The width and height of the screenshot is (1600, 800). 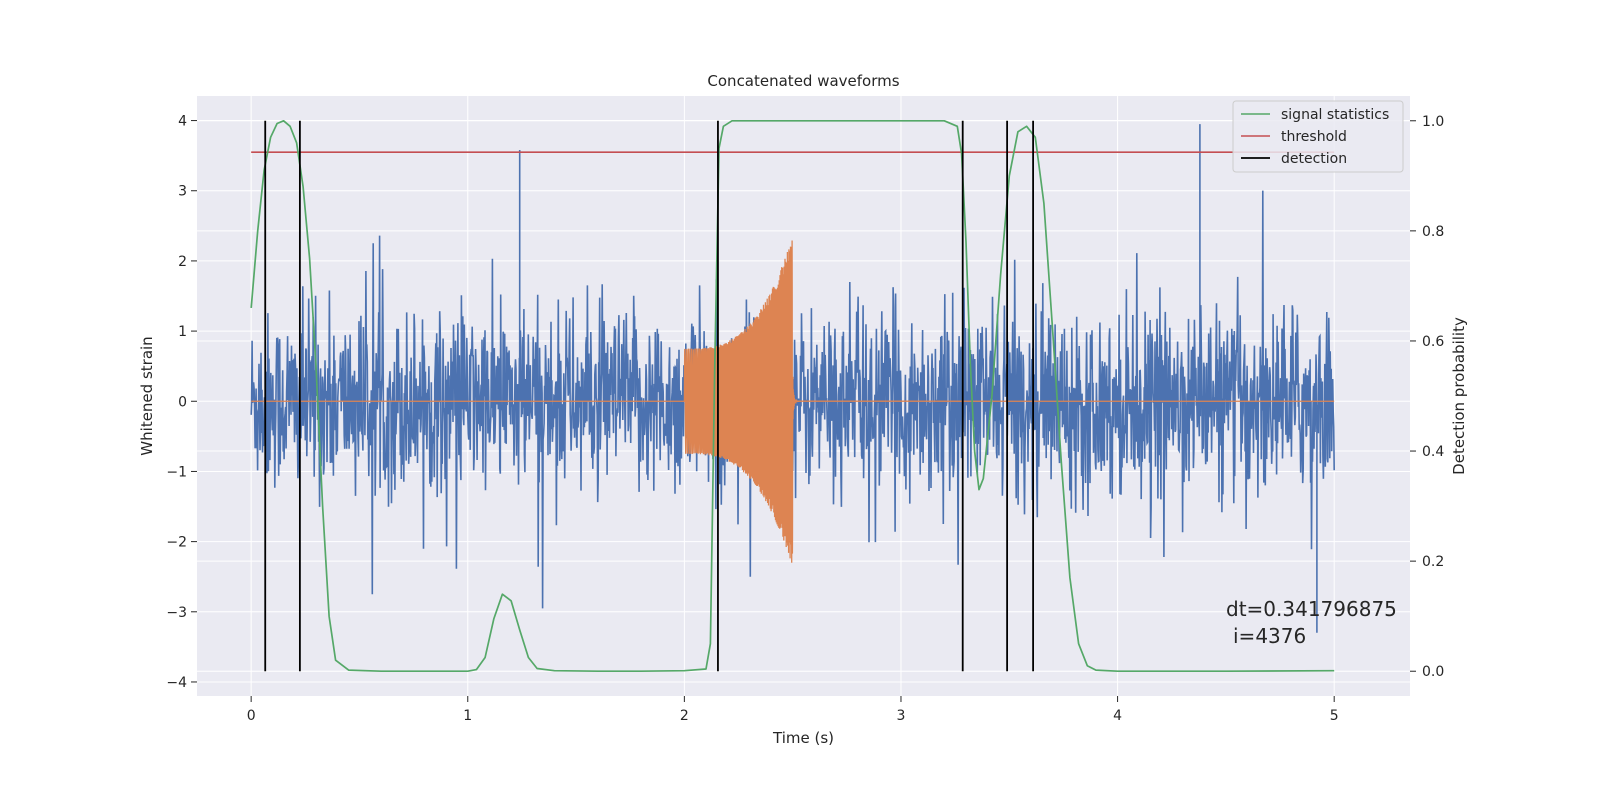 I want to click on legend: signal statistics threshold detection, so click(x=1318, y=136).